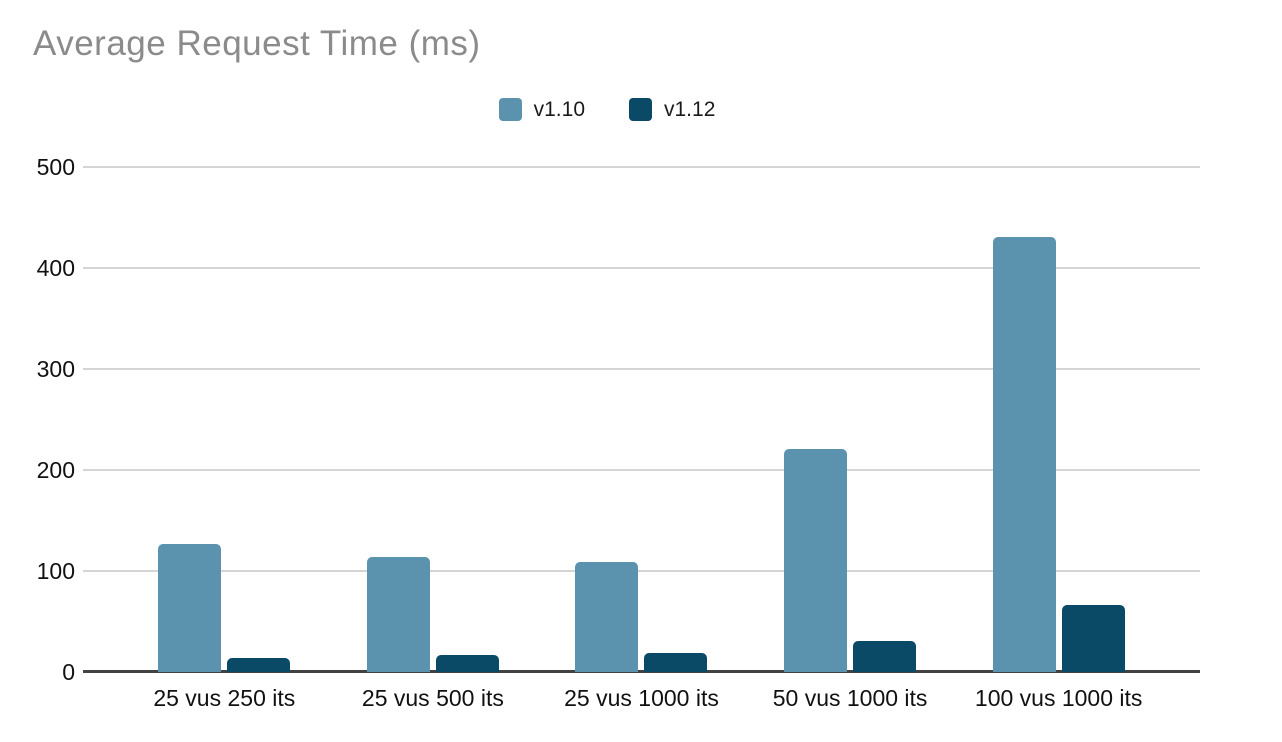 This screenshot has height=742, width=1282. Describe the element at coordinates (1024, 454) in the screenshot. I see `bar-v1-10-100-vus-1000-its` at that location.